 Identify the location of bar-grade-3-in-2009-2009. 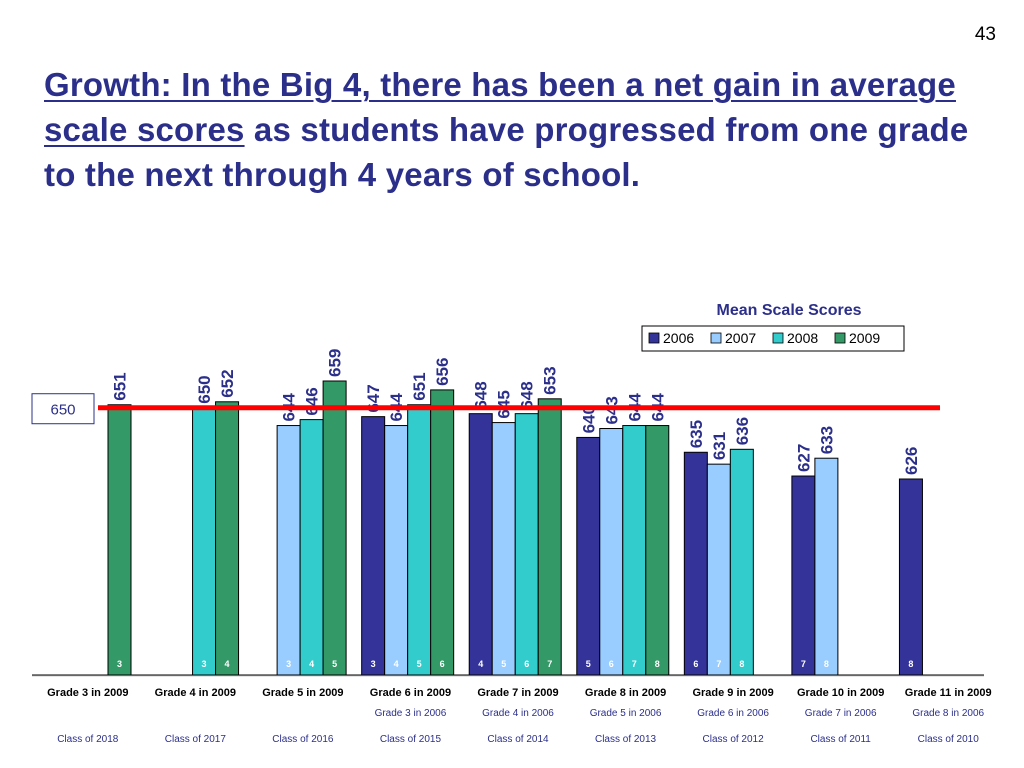
(119, 540).